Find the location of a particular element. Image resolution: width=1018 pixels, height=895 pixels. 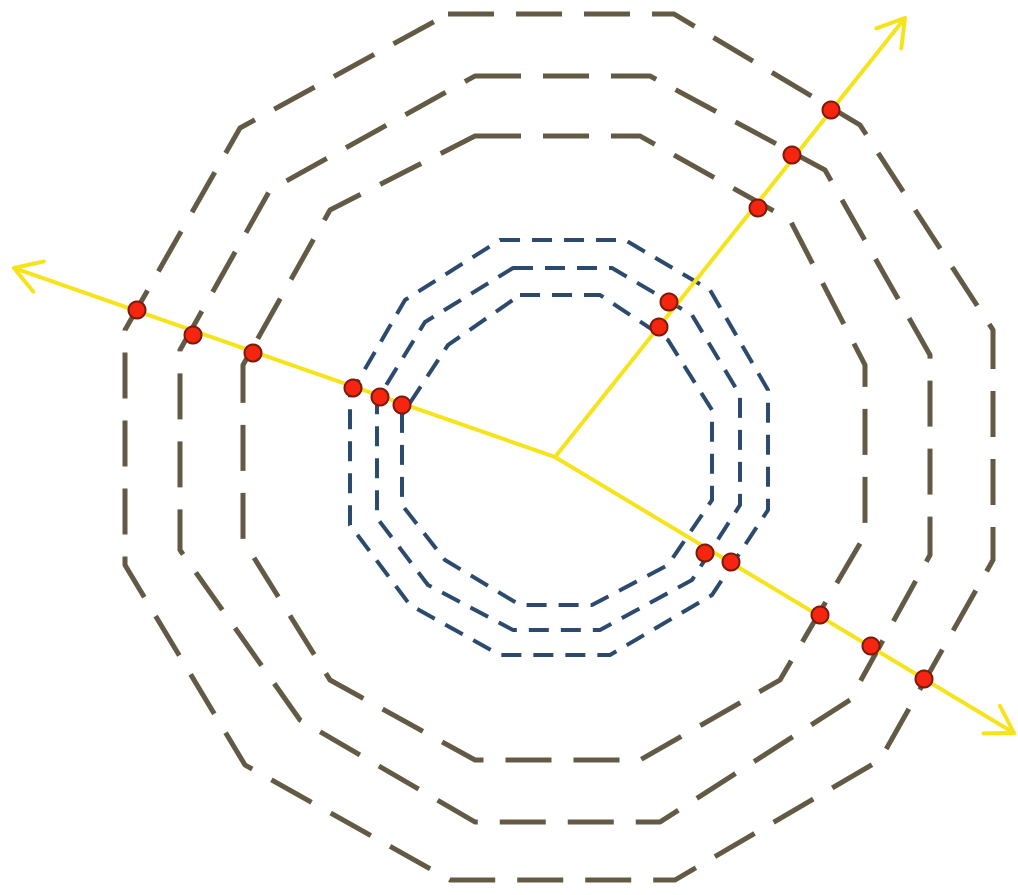

track-lower-right is located at coordinates (784, 595).